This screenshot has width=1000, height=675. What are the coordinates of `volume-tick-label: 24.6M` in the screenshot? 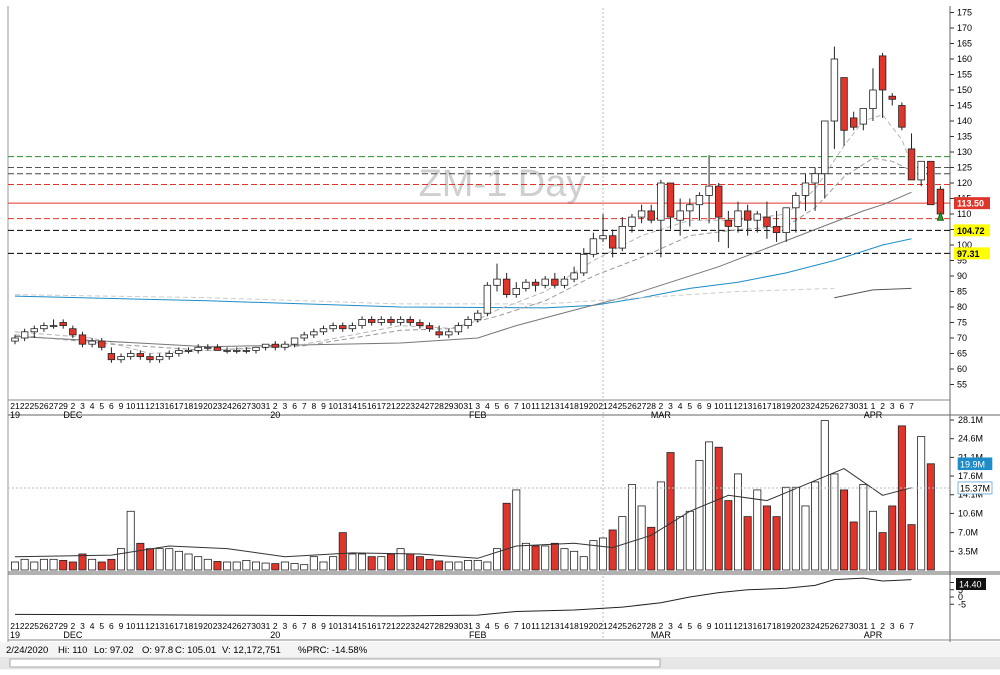 It's located at (970, 439).